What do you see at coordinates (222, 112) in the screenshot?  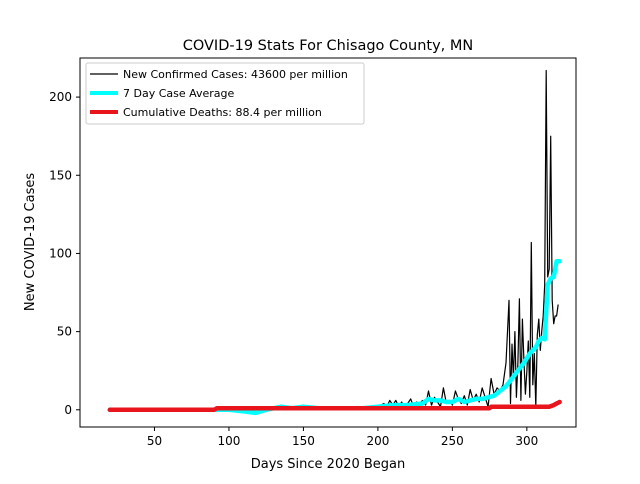 I see `legend-label-cumulative-deaths: Cumulative Deaths: 88.4 per million` at bounding box center [222, 112].